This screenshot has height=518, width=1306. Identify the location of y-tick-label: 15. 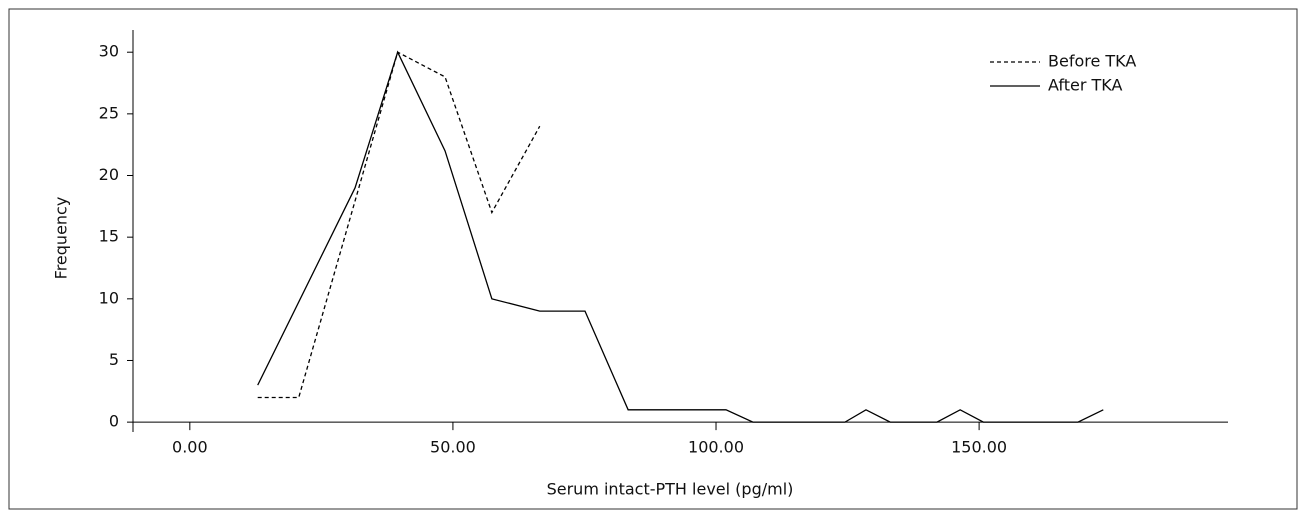
(109, 236).